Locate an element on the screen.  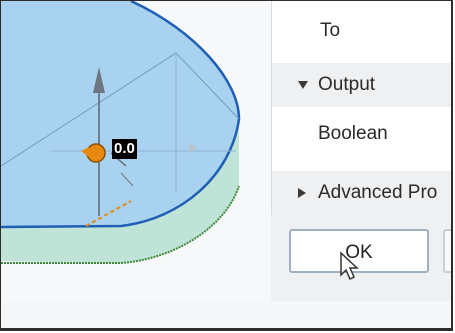
chevron-right-icon is located at coordinates (302, 192).